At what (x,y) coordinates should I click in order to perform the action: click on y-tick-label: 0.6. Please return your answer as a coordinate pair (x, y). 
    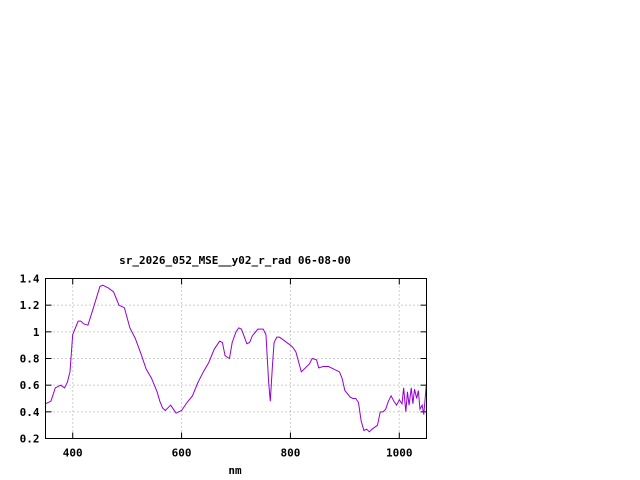
    Looking at the image, I should click on (30, 385).